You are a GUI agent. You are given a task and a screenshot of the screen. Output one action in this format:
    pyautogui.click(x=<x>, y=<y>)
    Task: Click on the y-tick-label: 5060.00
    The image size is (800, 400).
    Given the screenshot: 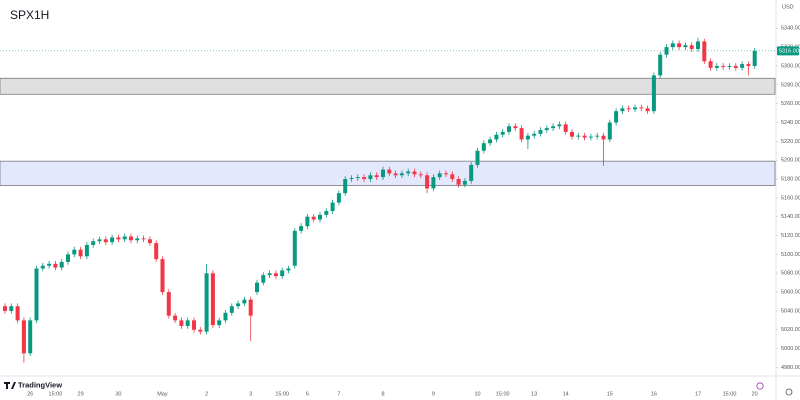 What is the action you would take?
    pyautogui.click(x=790, y=293)
    